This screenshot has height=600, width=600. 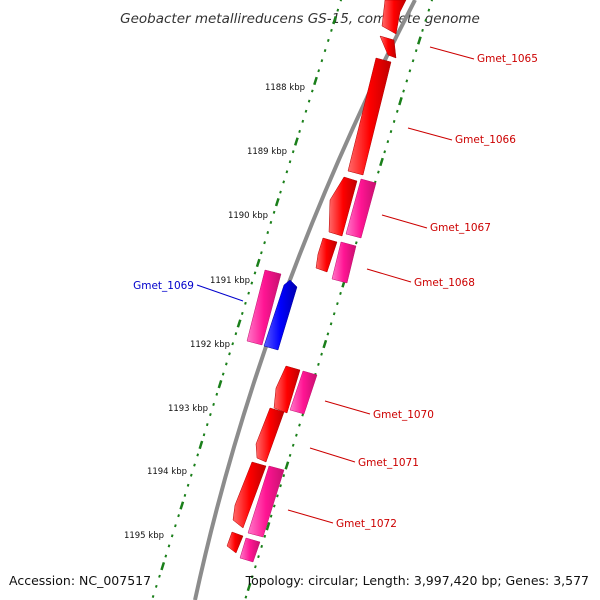 What do you see at coordinates (210, 345) in the screenshot?
I see `scale-label-1192: 1192 kbp` at bounding box center [210, 345].